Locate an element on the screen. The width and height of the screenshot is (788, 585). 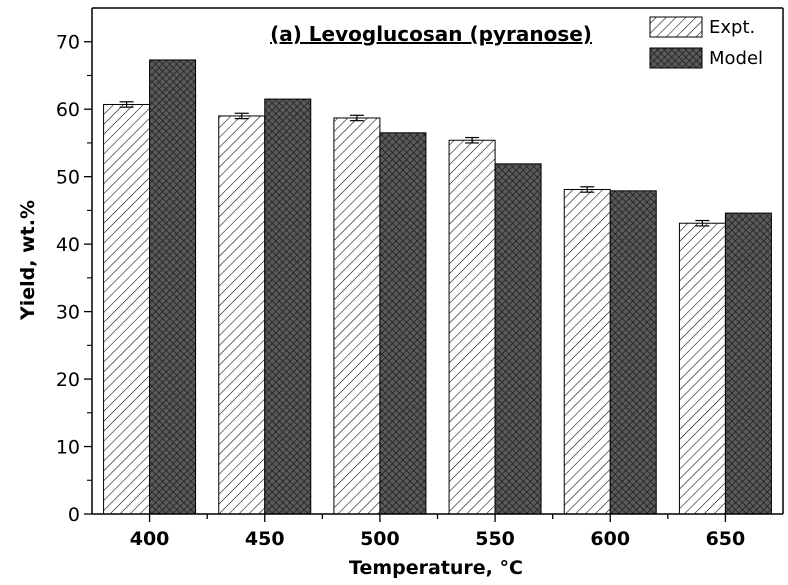
y-tick-label-10: 10 is located at coordinates (68, 448).